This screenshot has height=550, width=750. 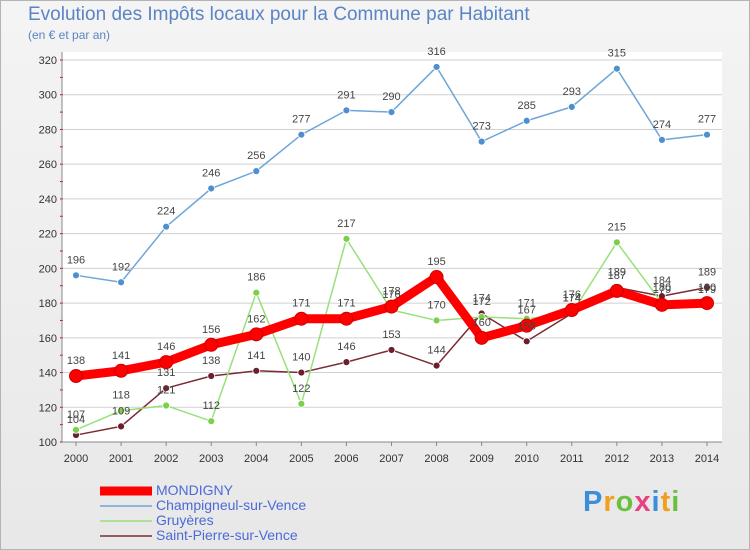 What do you see at coordinates (391, 459) in the screenshot?
I see `x-tick-label: 2007` at bounding box center [391, 459].